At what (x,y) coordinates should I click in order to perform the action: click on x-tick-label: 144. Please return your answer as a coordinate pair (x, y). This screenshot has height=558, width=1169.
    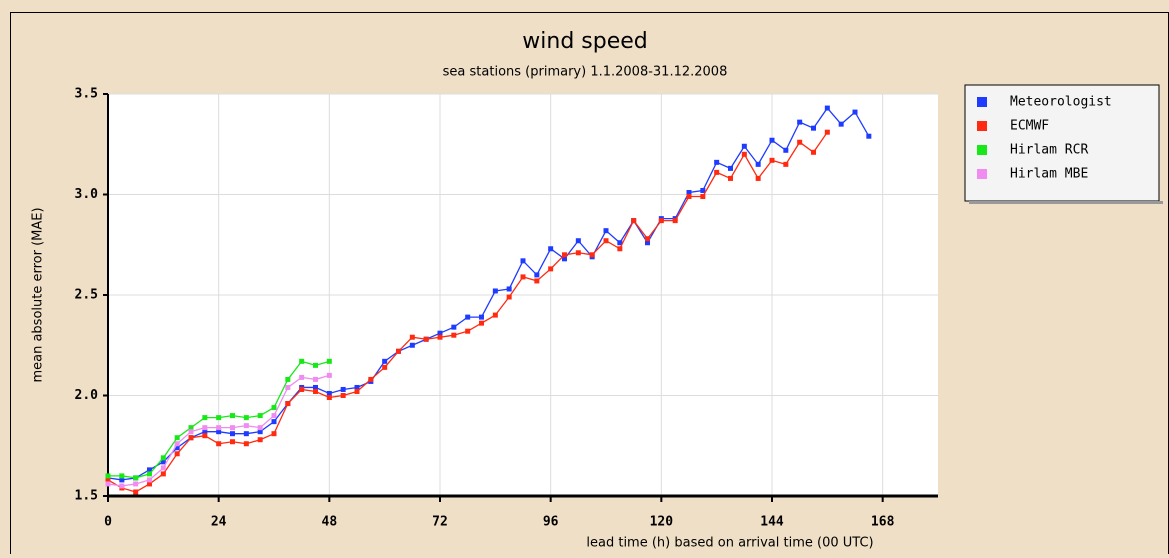
    Looking at the image, I should click on (772, 522).